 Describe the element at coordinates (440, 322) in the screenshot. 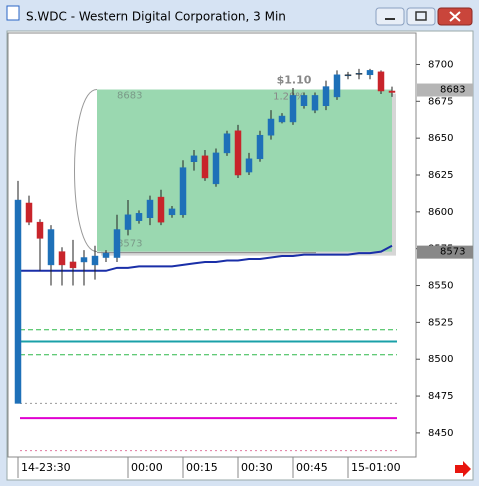

I see `y-tick-label: 8525` at that location.